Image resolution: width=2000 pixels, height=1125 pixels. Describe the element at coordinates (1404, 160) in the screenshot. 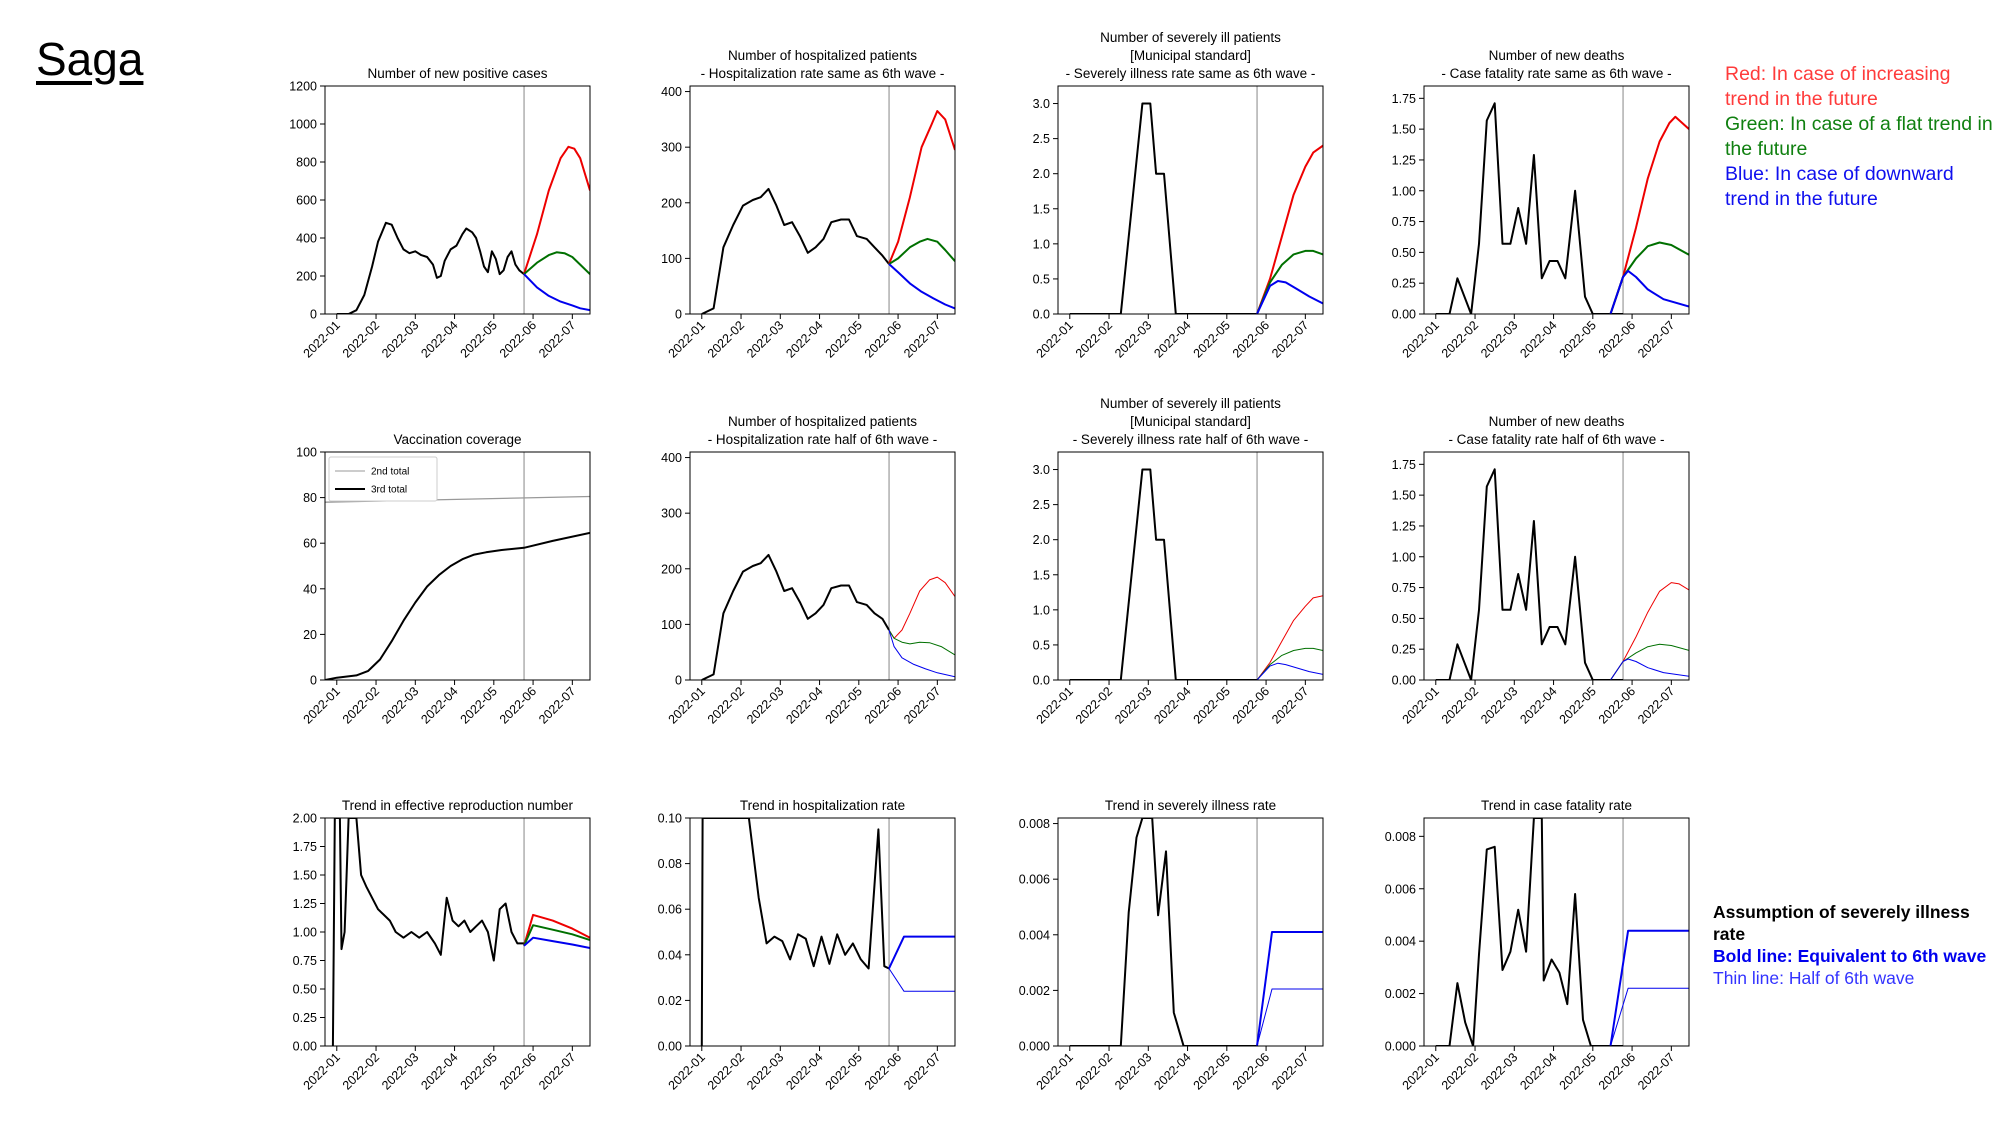

I see `y-tick-label: 1.25` at that location.